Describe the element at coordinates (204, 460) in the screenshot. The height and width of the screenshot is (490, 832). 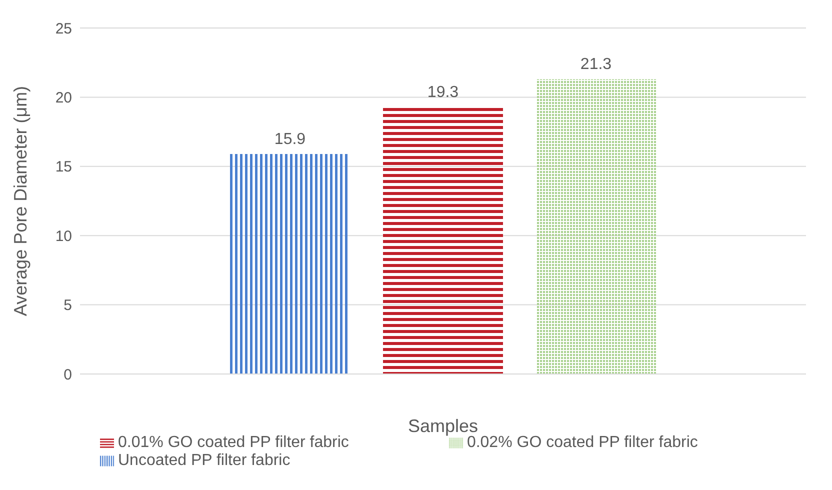
I see `legend-label: Uncoated PP filter fabric` at that location.